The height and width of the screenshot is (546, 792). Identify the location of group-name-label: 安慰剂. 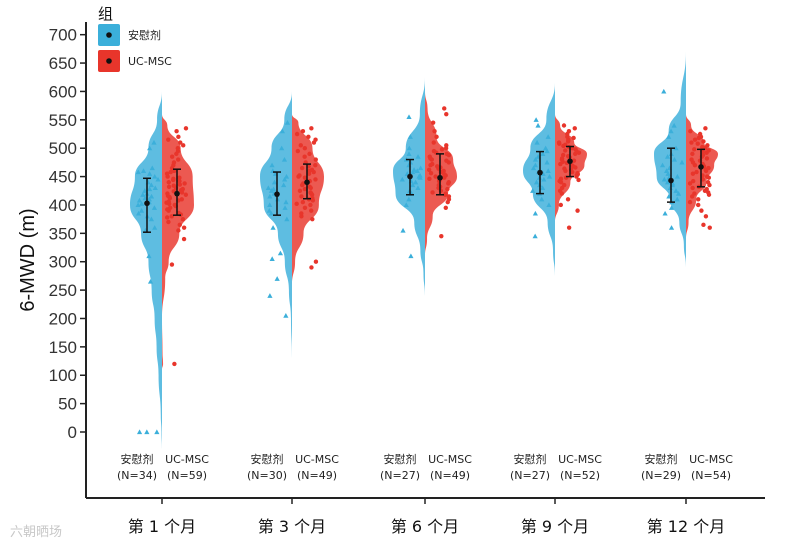
(530, 459).